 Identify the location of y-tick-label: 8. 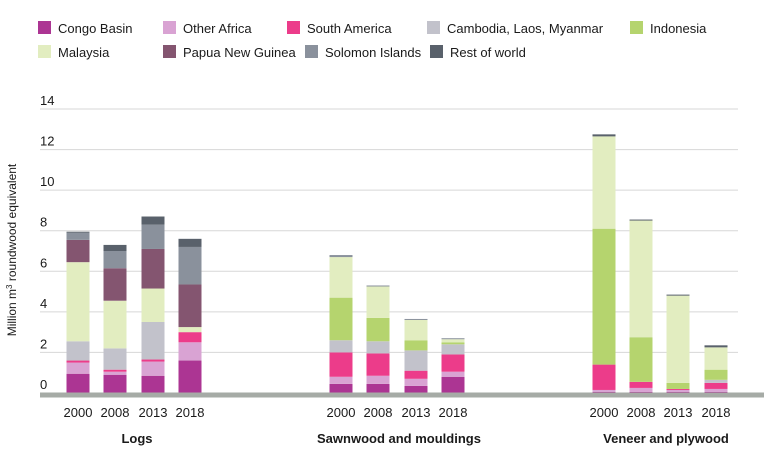
(43, 222).